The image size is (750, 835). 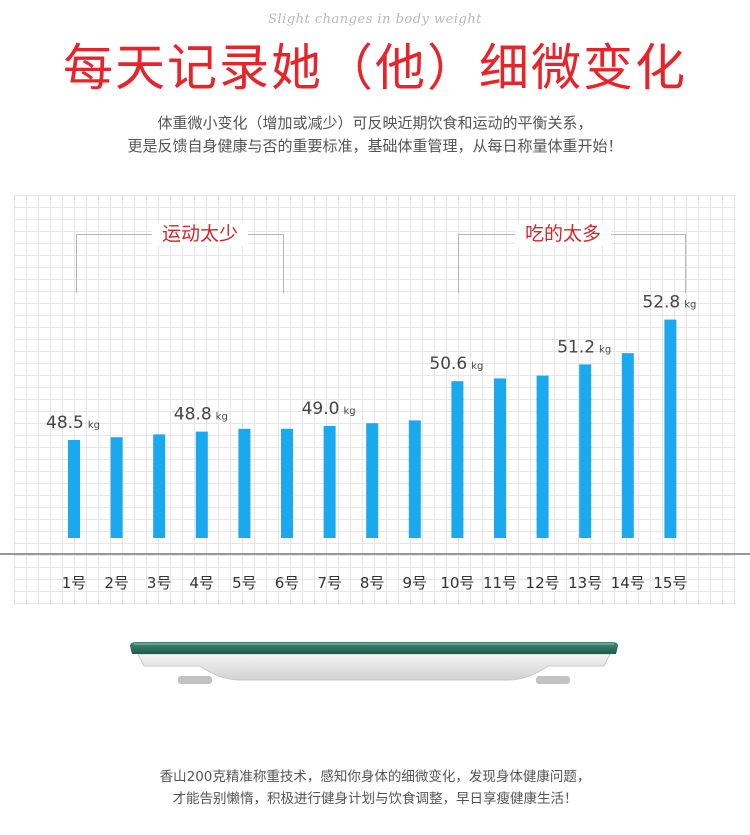 I want to click on value-label: 48.5 kg, so click(x=73, y=423).